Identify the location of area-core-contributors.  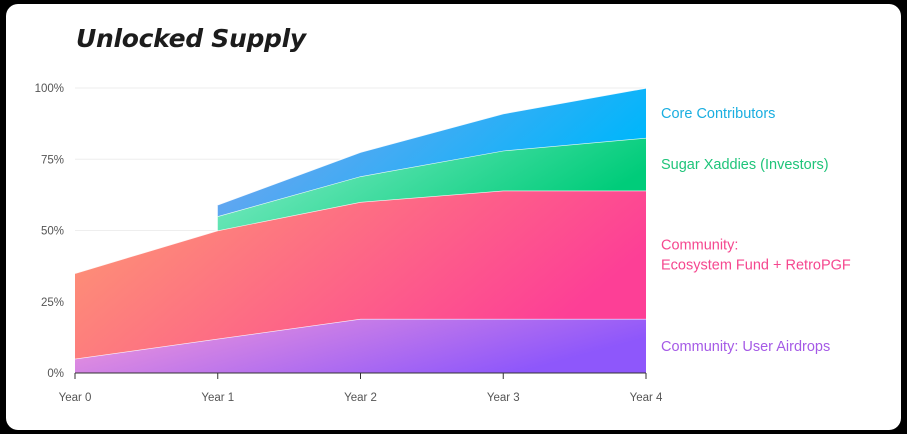
(431, 152).